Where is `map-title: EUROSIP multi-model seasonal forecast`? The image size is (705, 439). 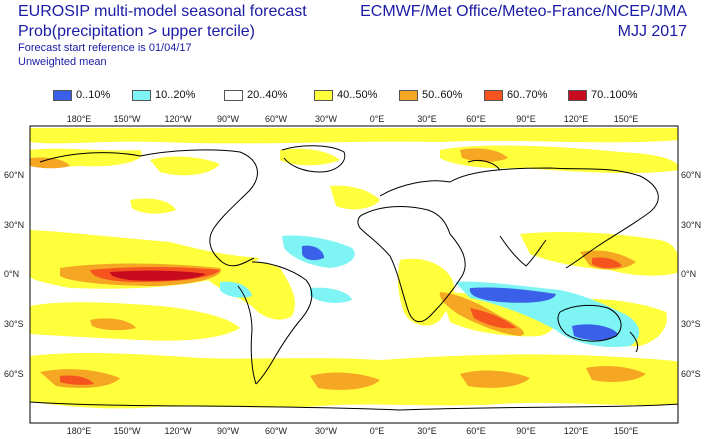
map-title: EUROSIP multi-model seasonal forecast is located at coordinates (162, 11).